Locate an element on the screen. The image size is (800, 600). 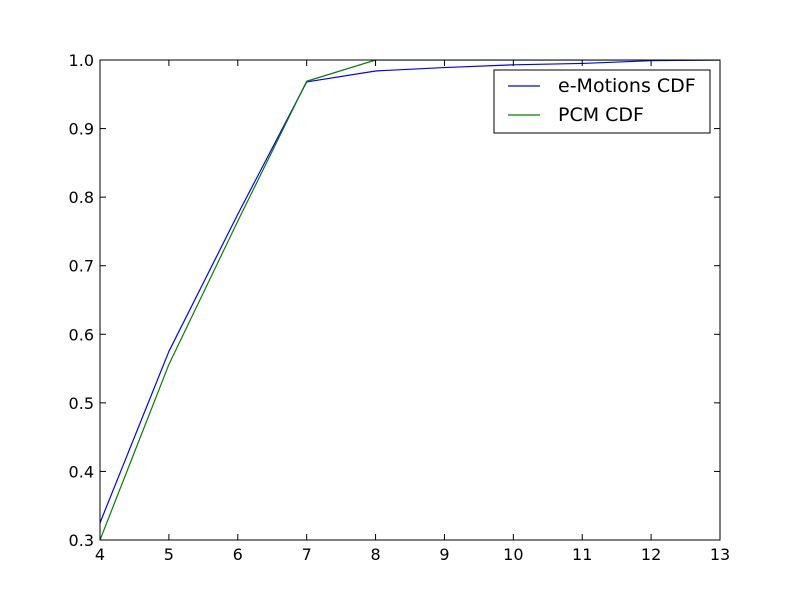
y-tick-label: 0.4 is located at coordinates (81, 471).